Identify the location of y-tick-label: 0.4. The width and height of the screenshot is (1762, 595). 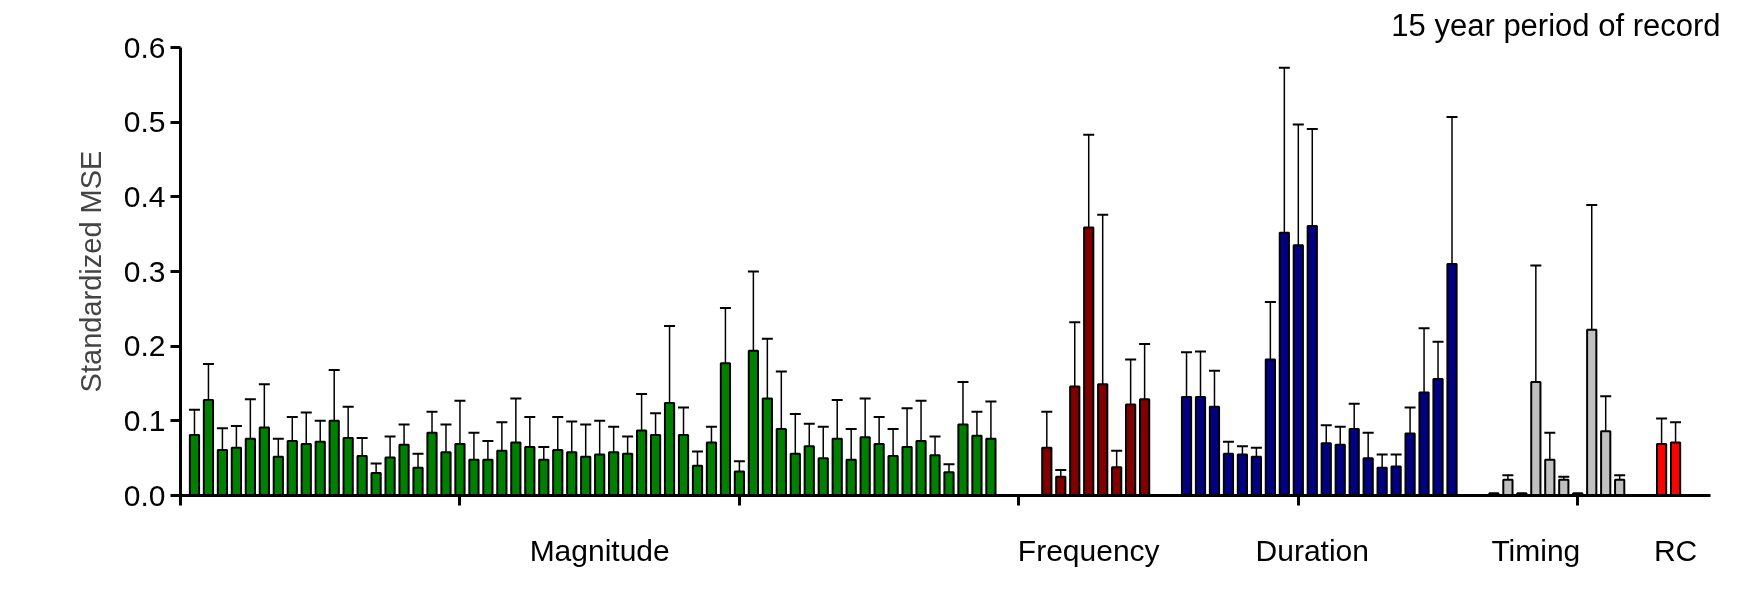
(144, 196).